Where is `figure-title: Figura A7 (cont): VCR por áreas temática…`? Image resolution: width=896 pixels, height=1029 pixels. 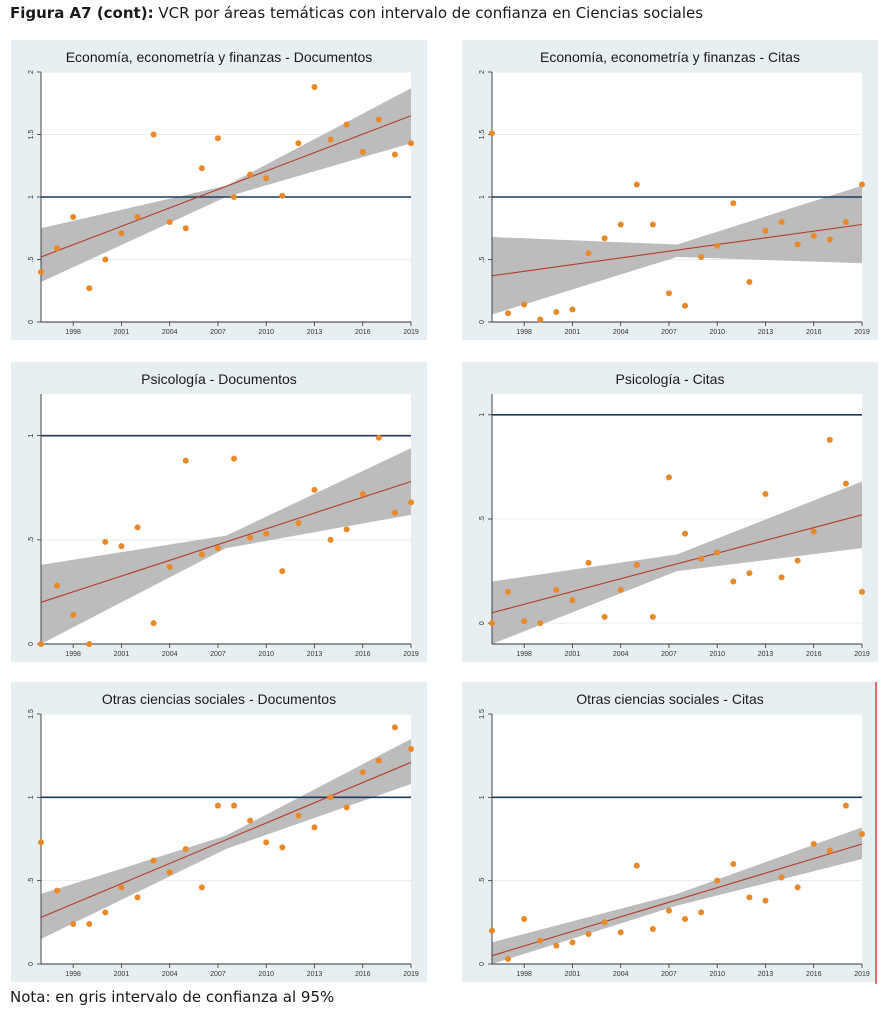
figure-title: Figura A7 (cont): VCR por áreas temática… is located at coordinates (356, 13).